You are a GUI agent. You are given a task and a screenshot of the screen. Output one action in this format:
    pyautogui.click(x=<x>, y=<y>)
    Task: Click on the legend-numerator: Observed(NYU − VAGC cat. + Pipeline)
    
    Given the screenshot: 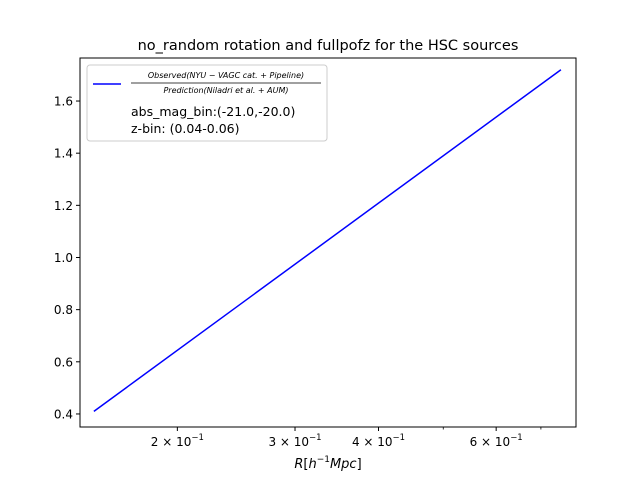 What is the action you would take?
    pyautogui.click(x=226, y=75)
    